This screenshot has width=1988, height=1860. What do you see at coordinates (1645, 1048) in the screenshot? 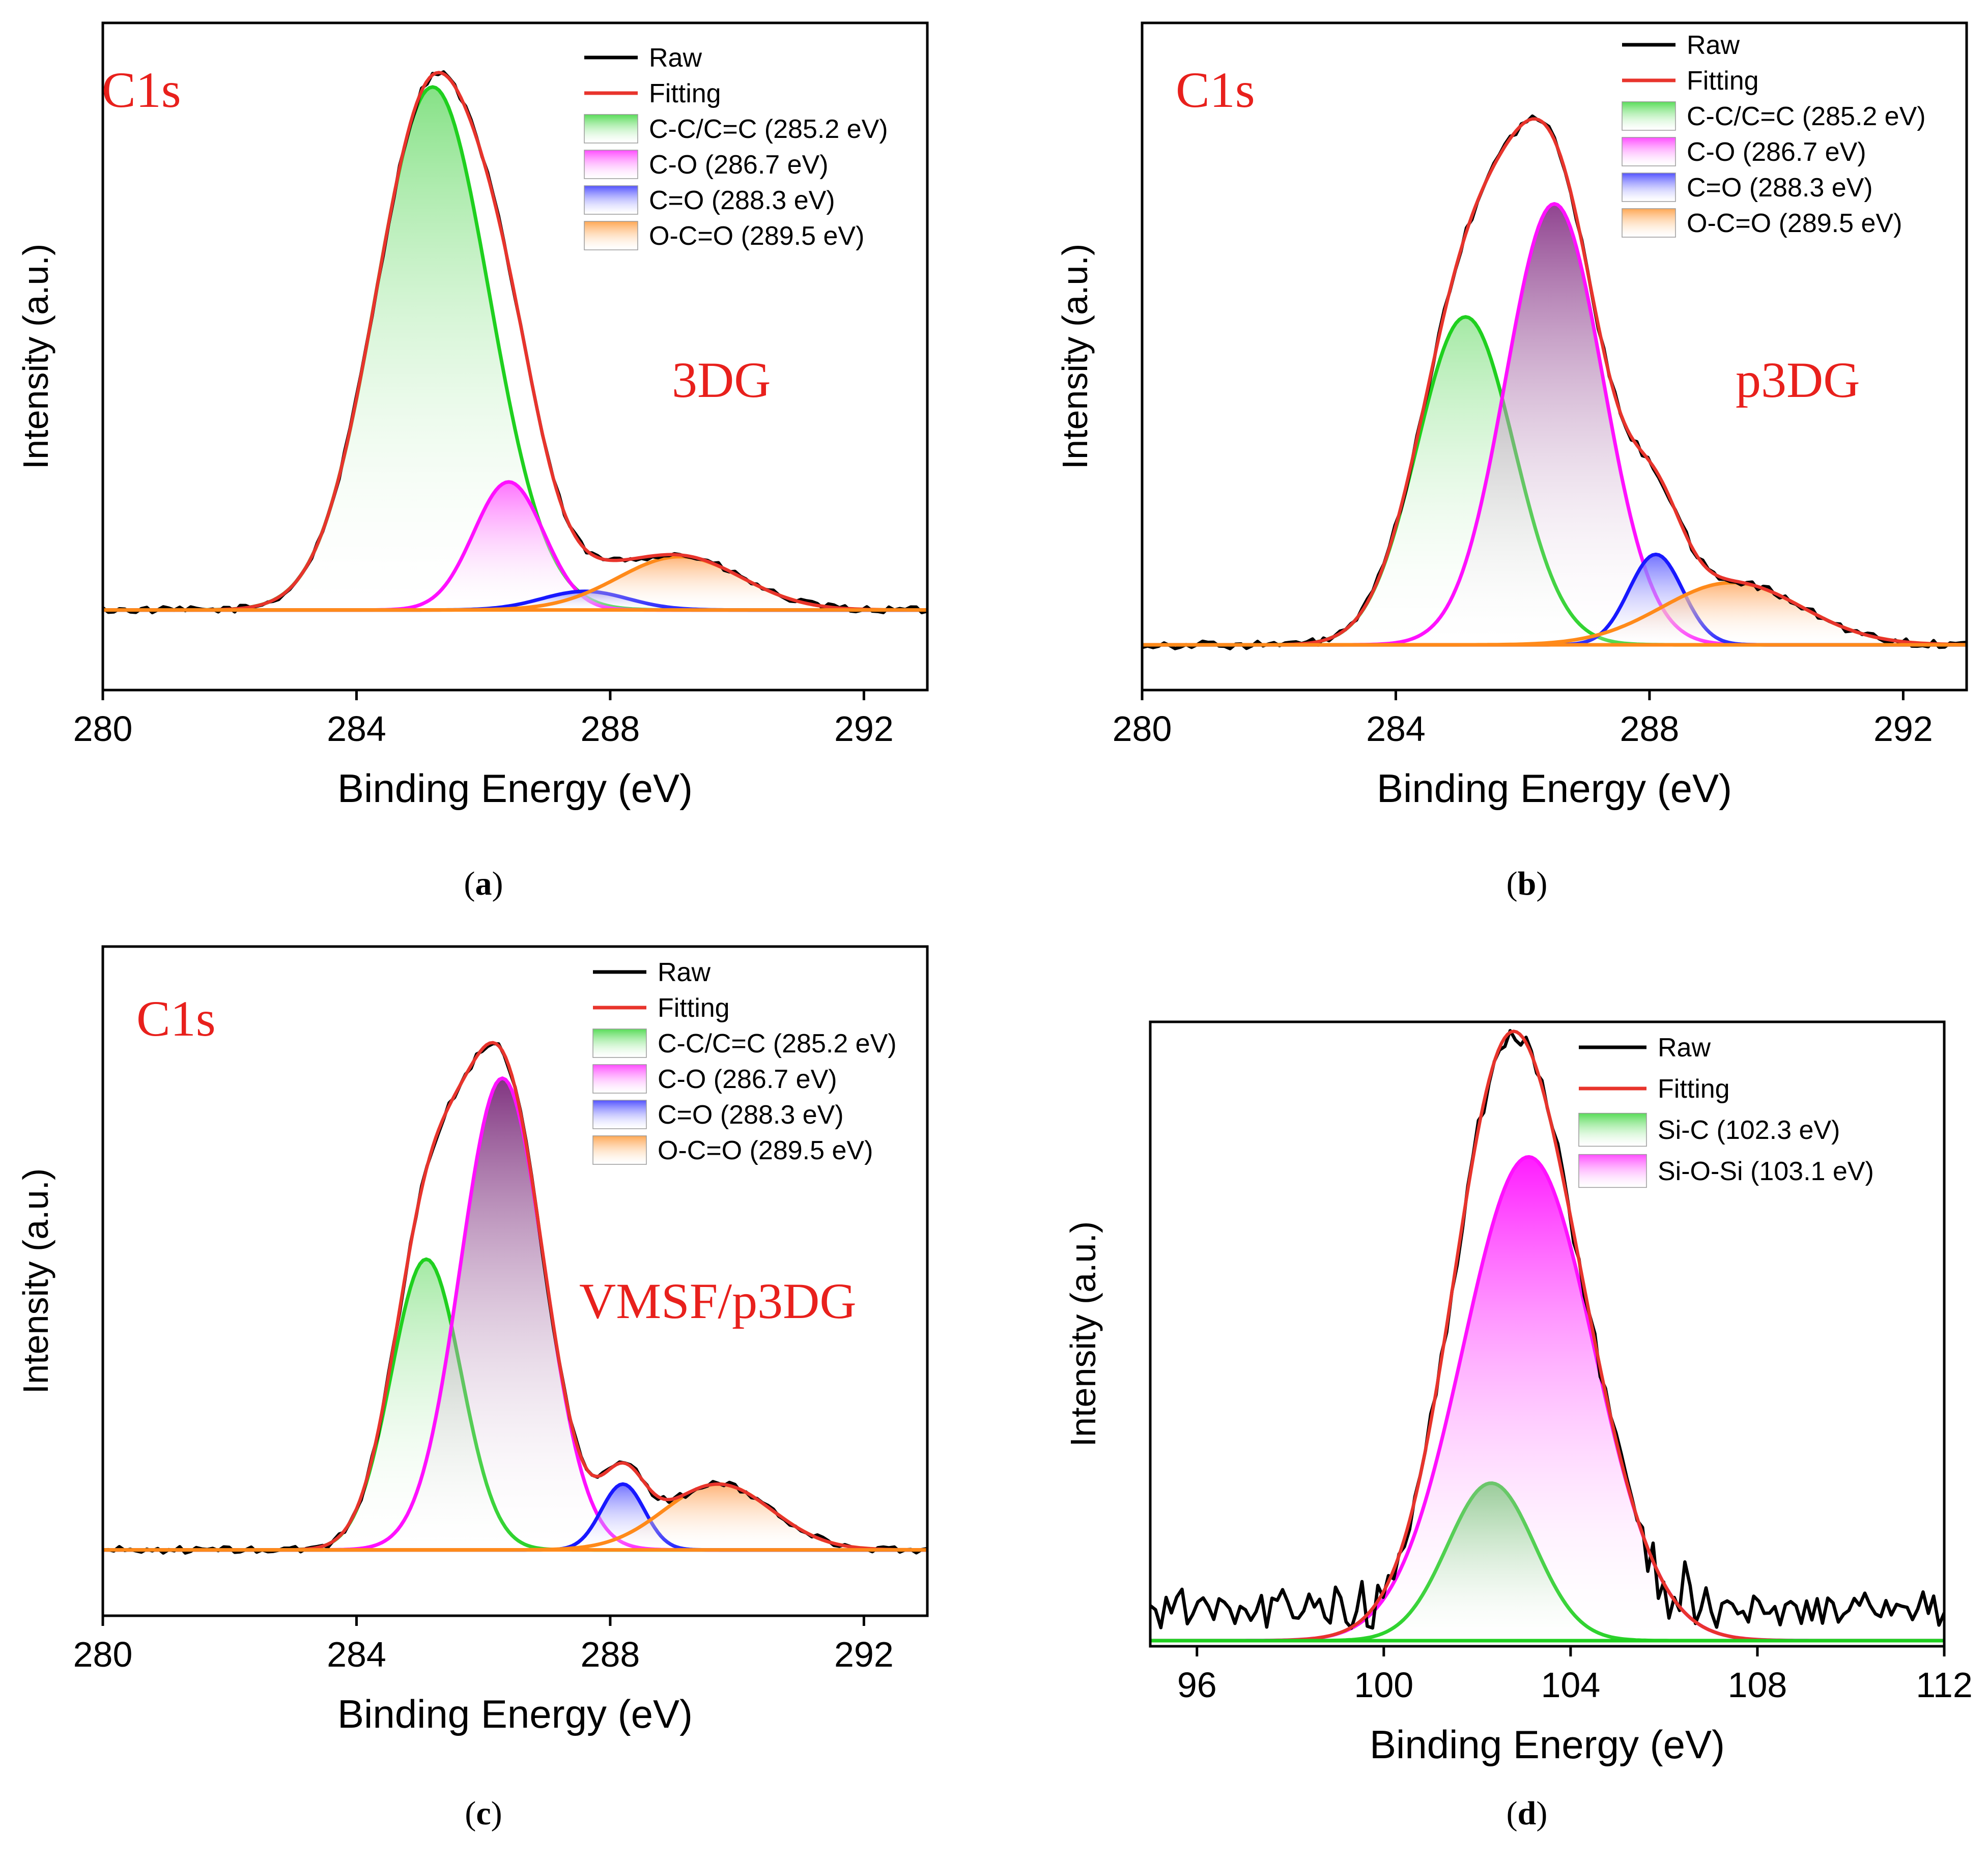
I see `legend-item-d-0: Raw` at bounding box center [1645, 1048].